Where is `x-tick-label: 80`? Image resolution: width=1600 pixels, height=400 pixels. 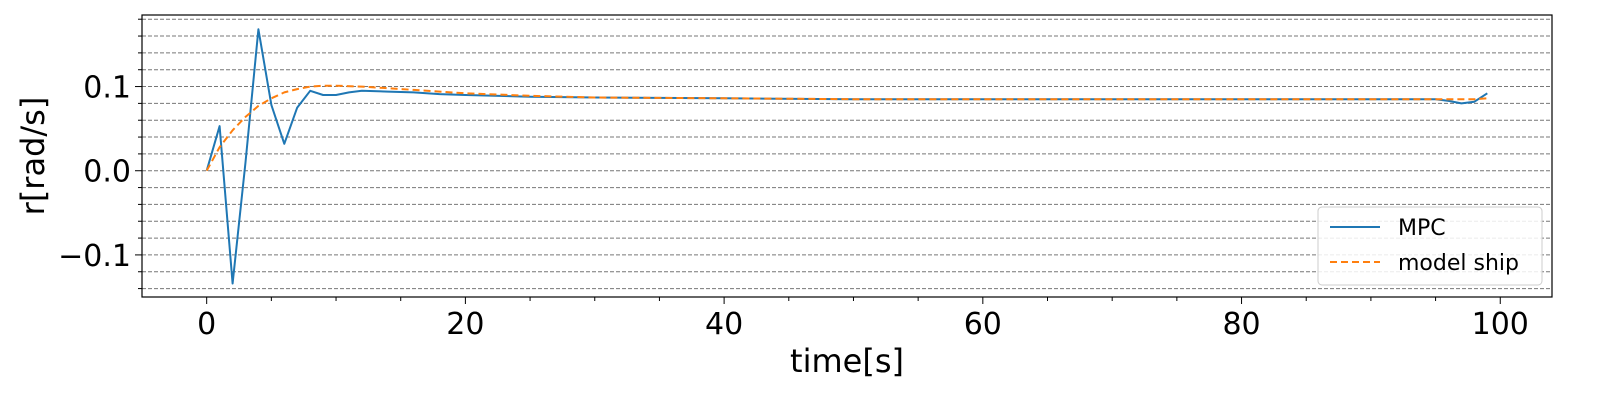 x-tick-label: 80 is located at coordinates (1241, 324).